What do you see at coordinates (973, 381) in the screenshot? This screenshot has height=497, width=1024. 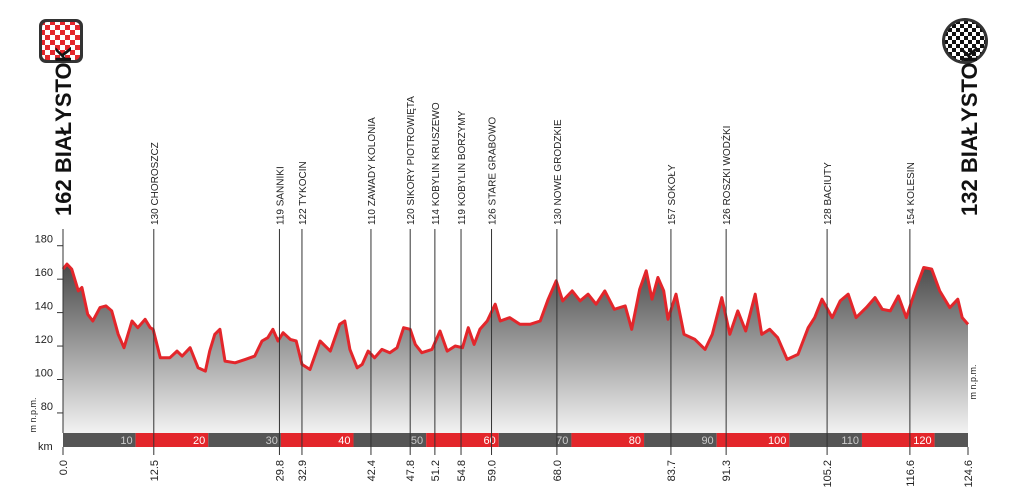 I see `y-axis-label-right: m n.p.m.` at bounding box center [973, 381].